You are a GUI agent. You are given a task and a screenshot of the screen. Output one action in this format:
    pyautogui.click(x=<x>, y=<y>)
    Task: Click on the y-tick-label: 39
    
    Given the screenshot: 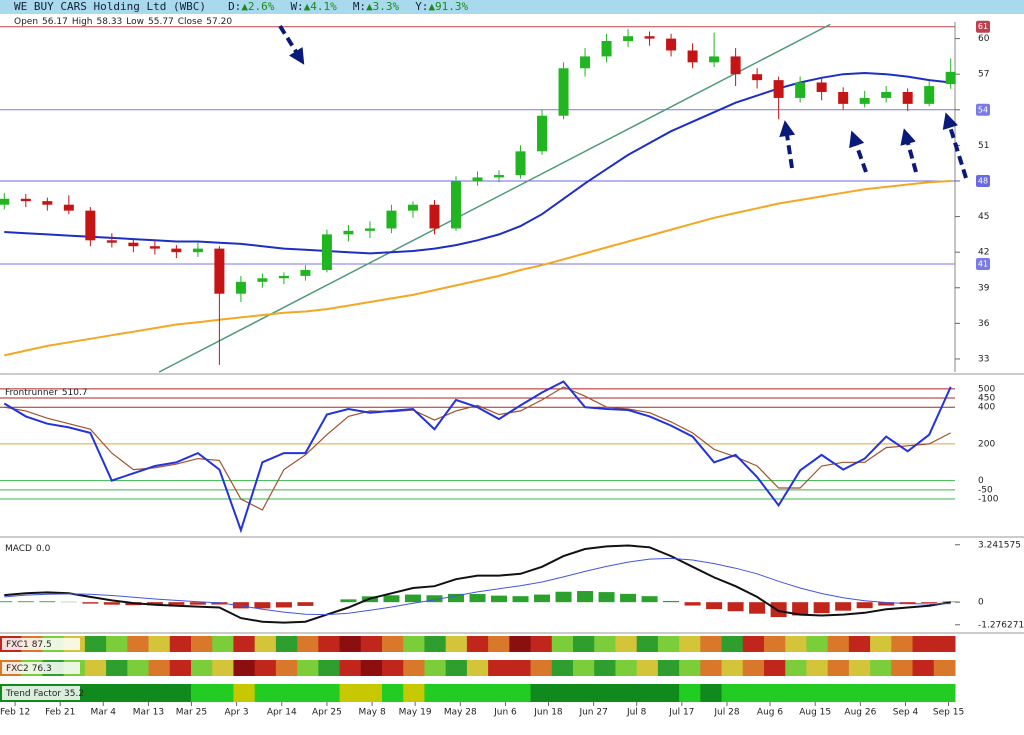 What is the action you would take?
    pyautogui.click(x=984, y=288)
    